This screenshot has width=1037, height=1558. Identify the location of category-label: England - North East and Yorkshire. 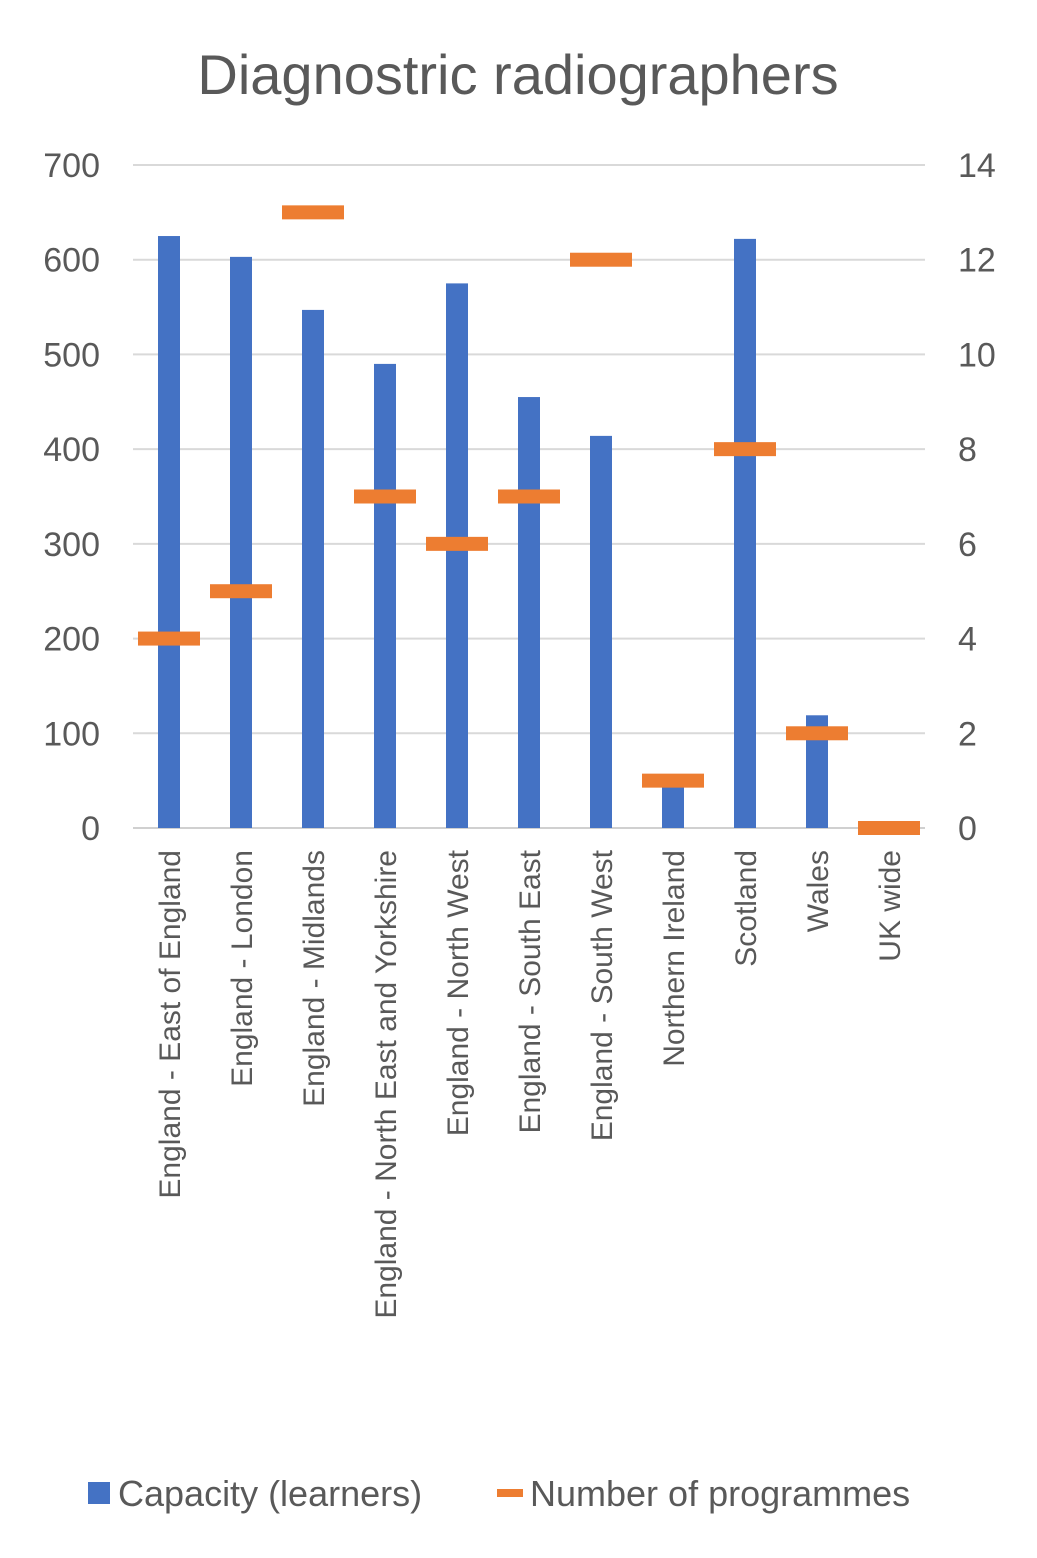
(386, 1084).